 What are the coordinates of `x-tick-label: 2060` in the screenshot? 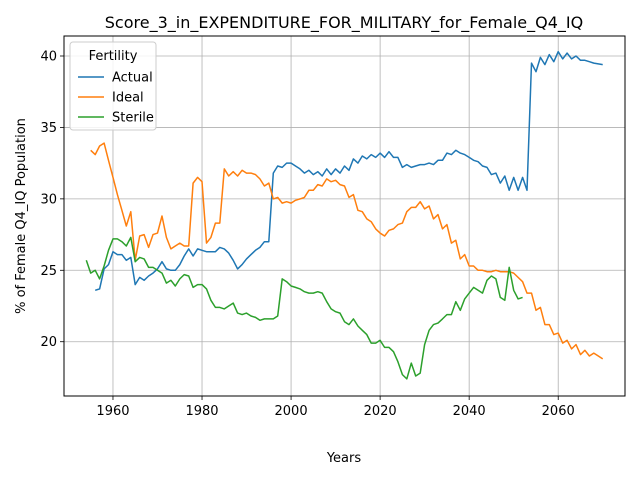 It's located at (558, 411).